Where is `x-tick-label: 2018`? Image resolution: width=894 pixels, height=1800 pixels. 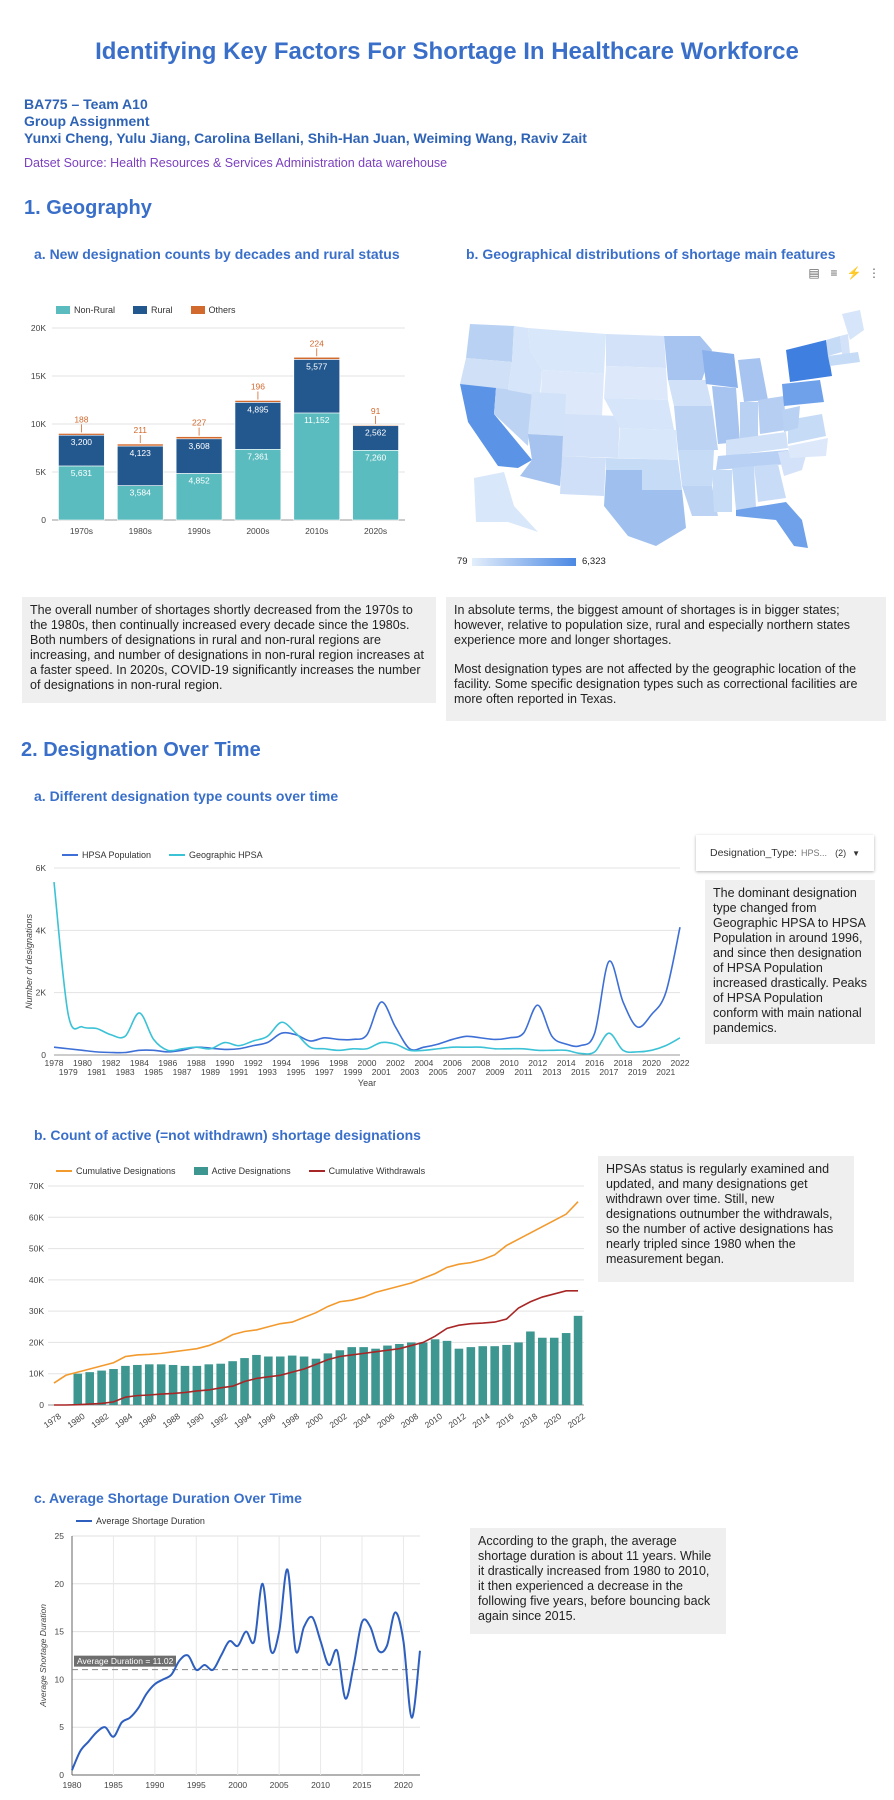 x-tick-label: 2018 is located at coordinates (528, 1420).